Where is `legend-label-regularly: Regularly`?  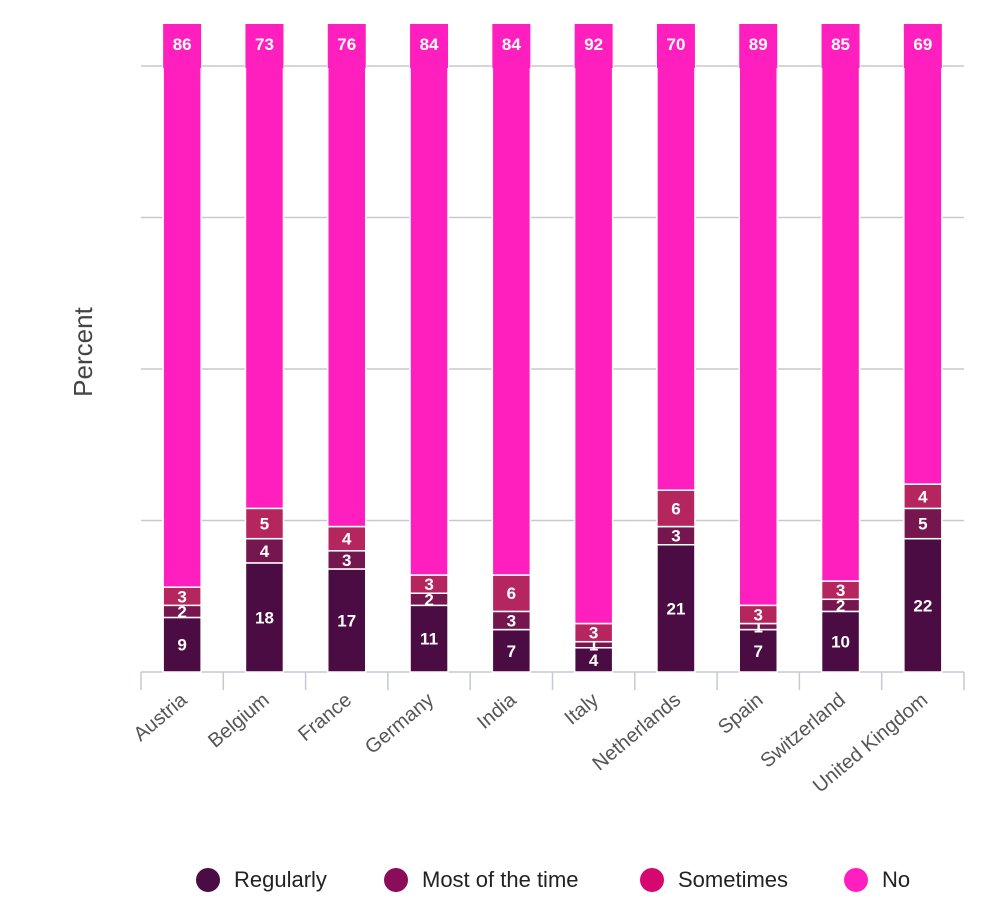 legend-label-regularly: Regularly is located at coordinates (280, 879).